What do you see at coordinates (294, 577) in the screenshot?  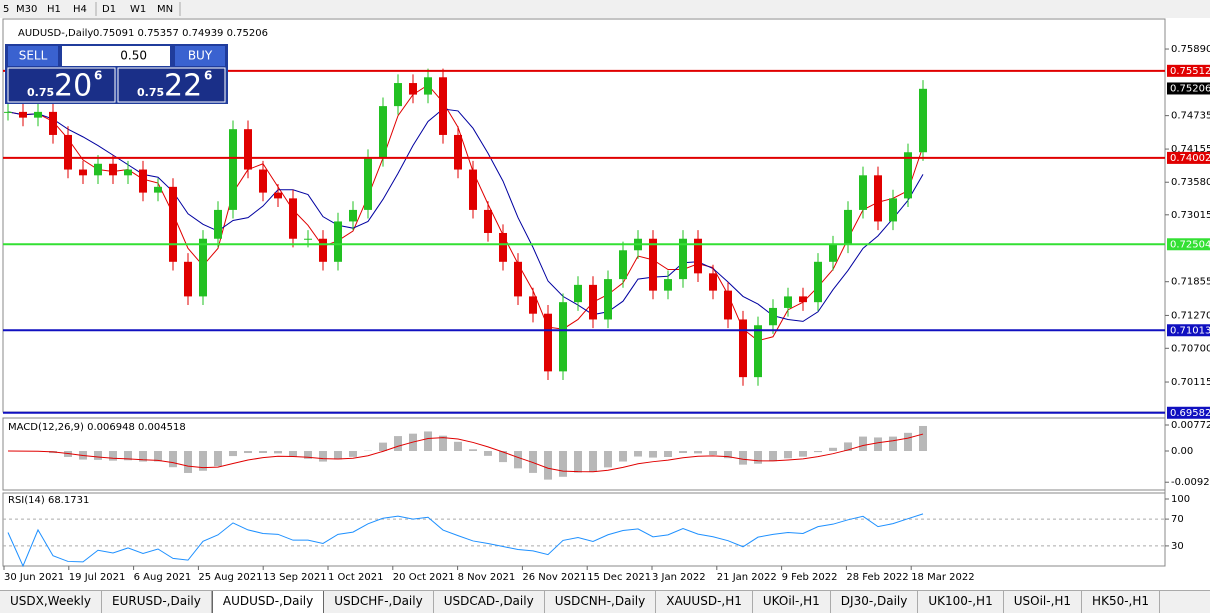 I see `x-tick-label: 13 Sep 2021` at bounding box center [294, 577].